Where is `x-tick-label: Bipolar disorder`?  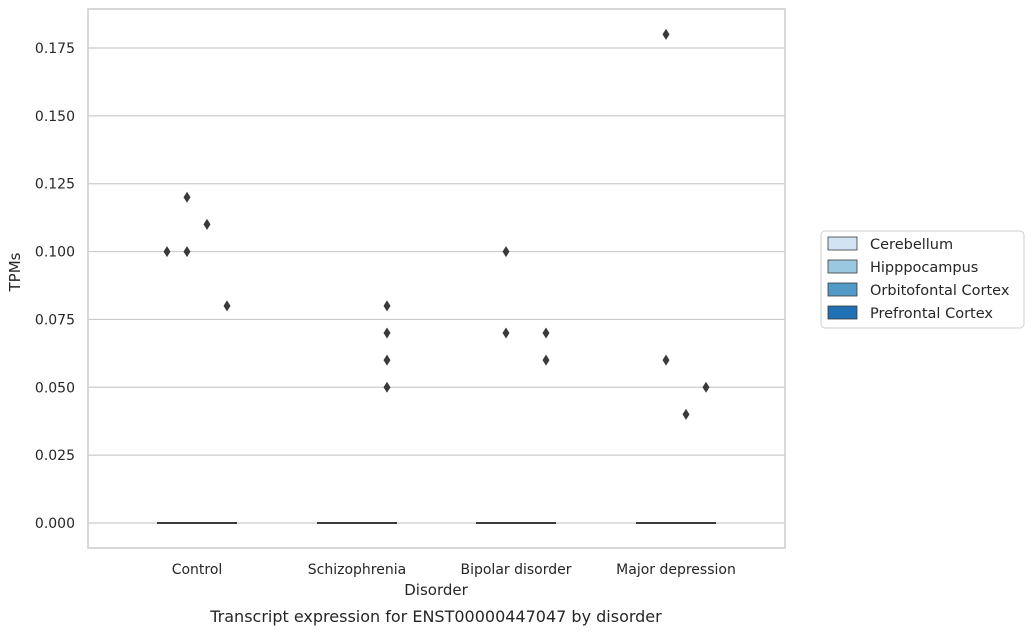
x-tick-label: Bipolar disorder is located at coordinates (515, 570).